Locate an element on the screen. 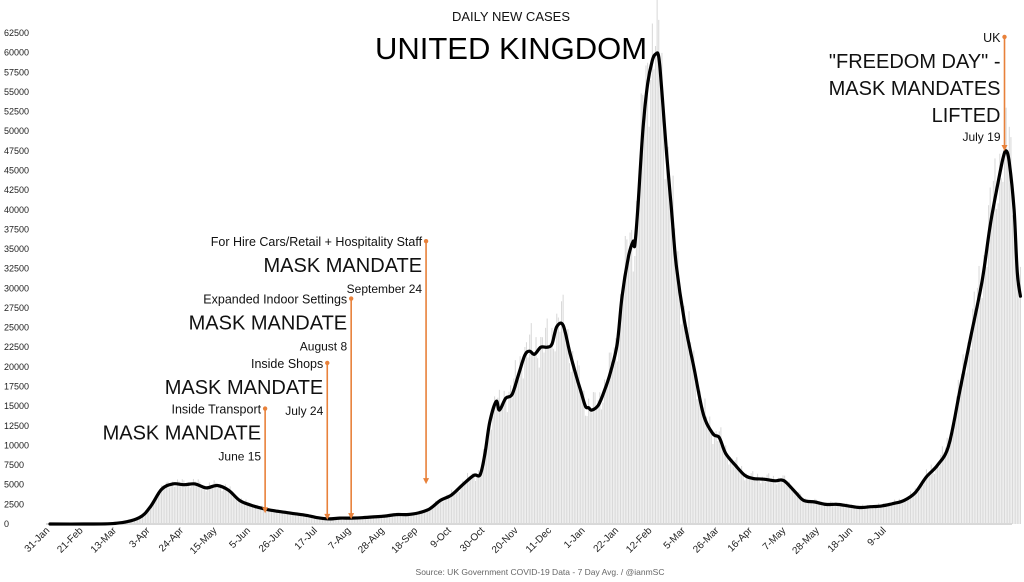 This screenshot has width=1024, height=582. annotation-label-big: LIFTED is located at coordinates (966, 116).